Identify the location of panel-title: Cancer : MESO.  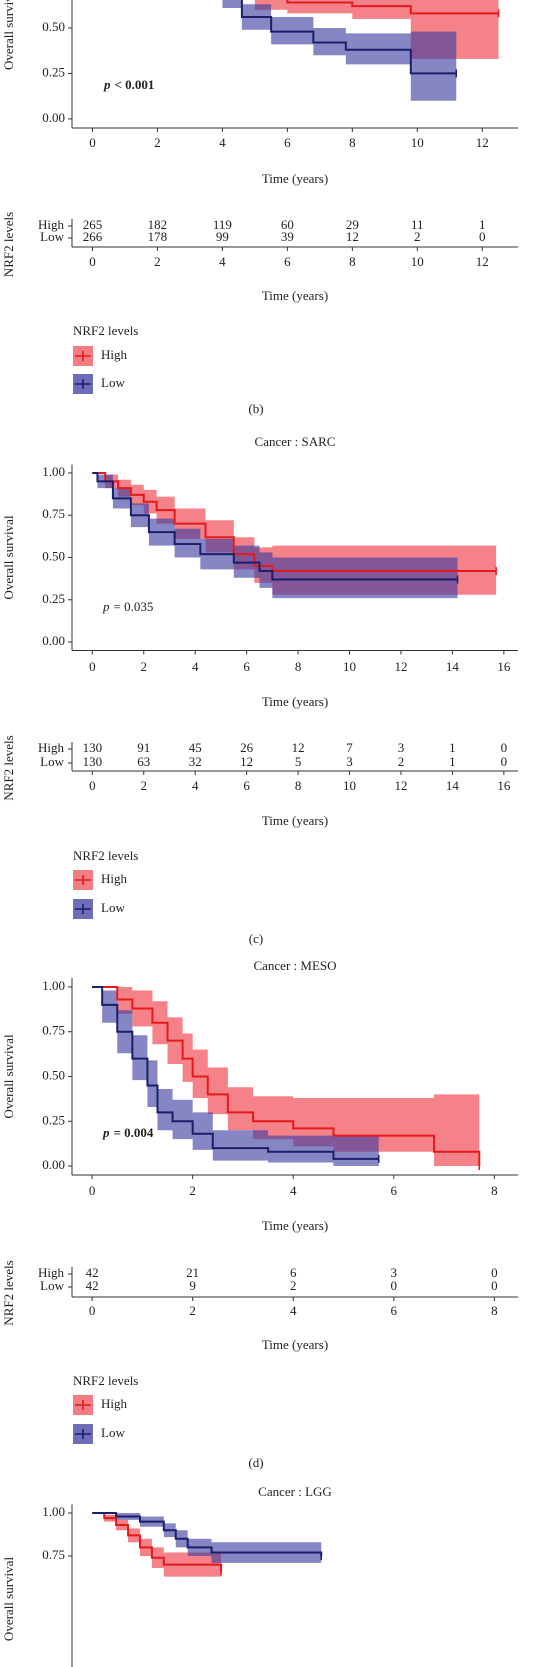
(294, 965).